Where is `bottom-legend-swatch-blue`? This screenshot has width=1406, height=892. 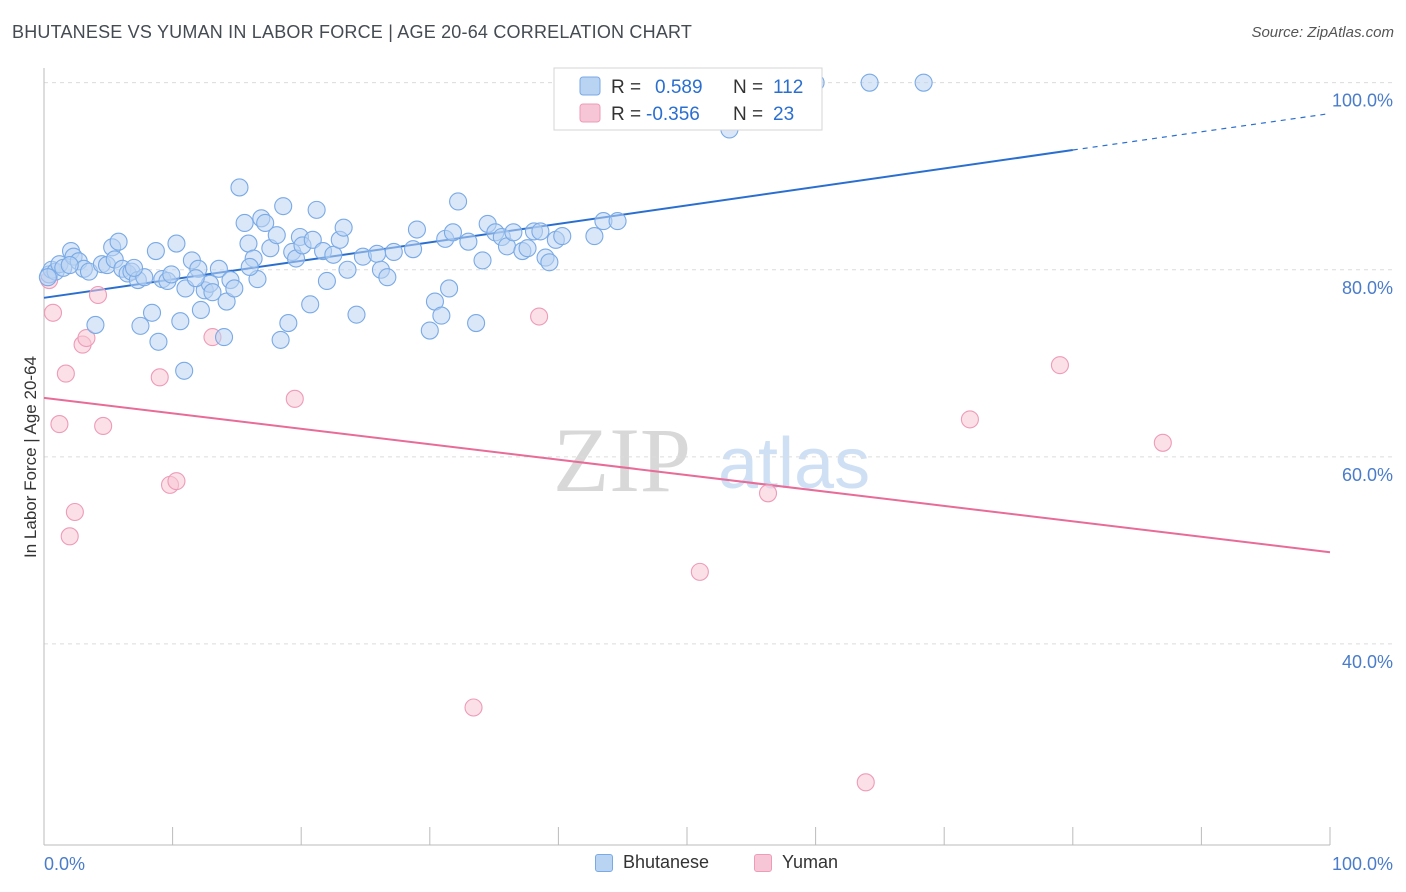 bottom-legend-swatch-blue is located at coordinates (604, 862).